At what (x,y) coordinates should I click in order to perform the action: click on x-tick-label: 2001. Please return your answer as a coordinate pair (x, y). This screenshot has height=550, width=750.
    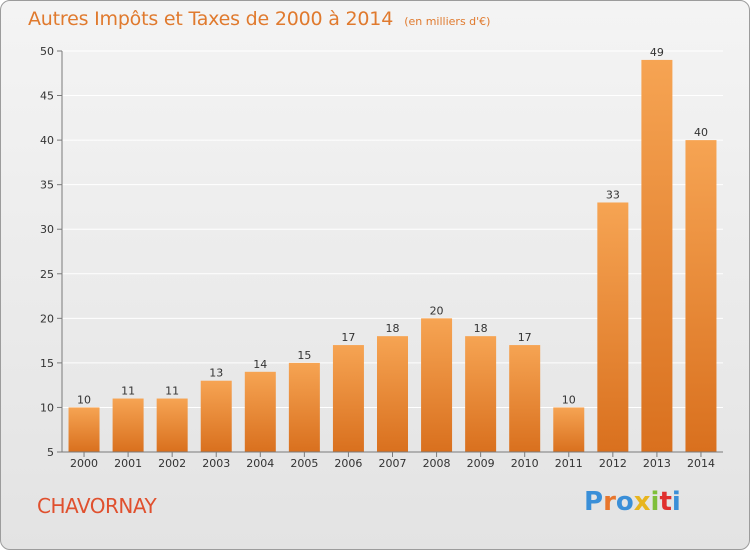
    Looking at the image, I should click on (128, 463).